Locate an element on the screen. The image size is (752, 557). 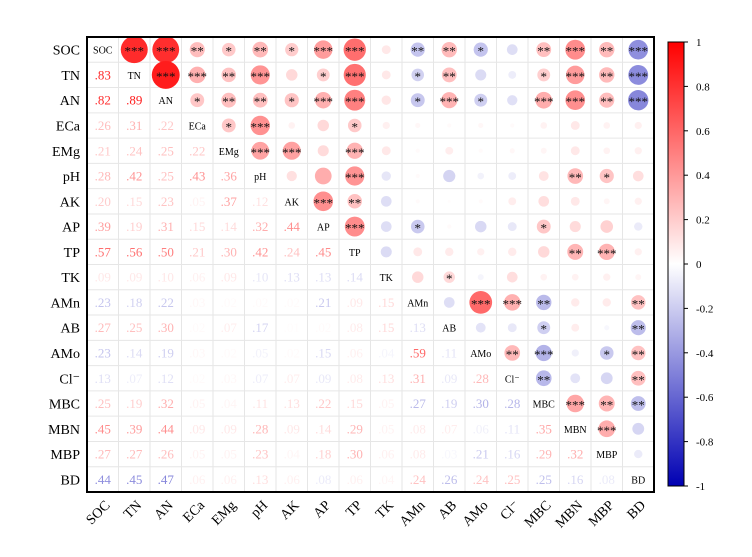
colorbar is located at coordinates (676, 264).